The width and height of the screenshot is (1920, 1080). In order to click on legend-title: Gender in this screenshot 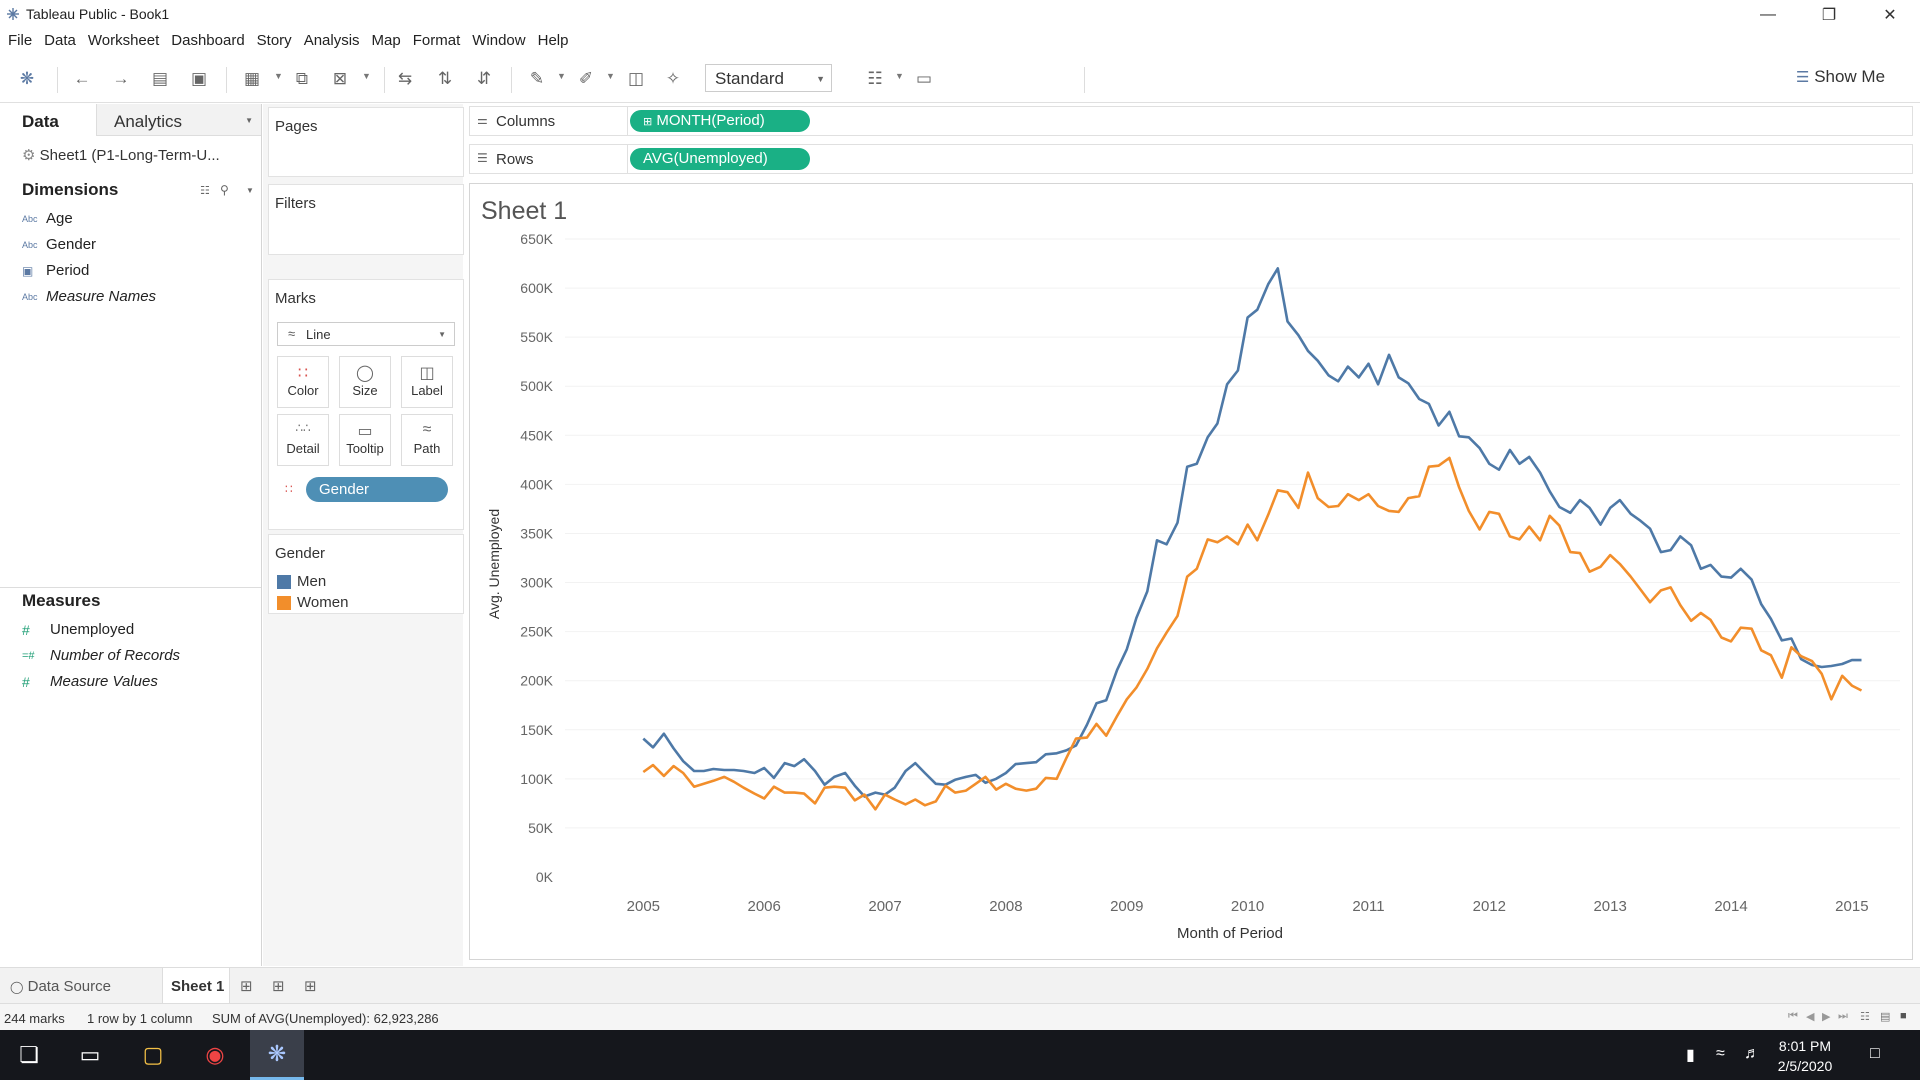, I will do `click(300, 553)`.